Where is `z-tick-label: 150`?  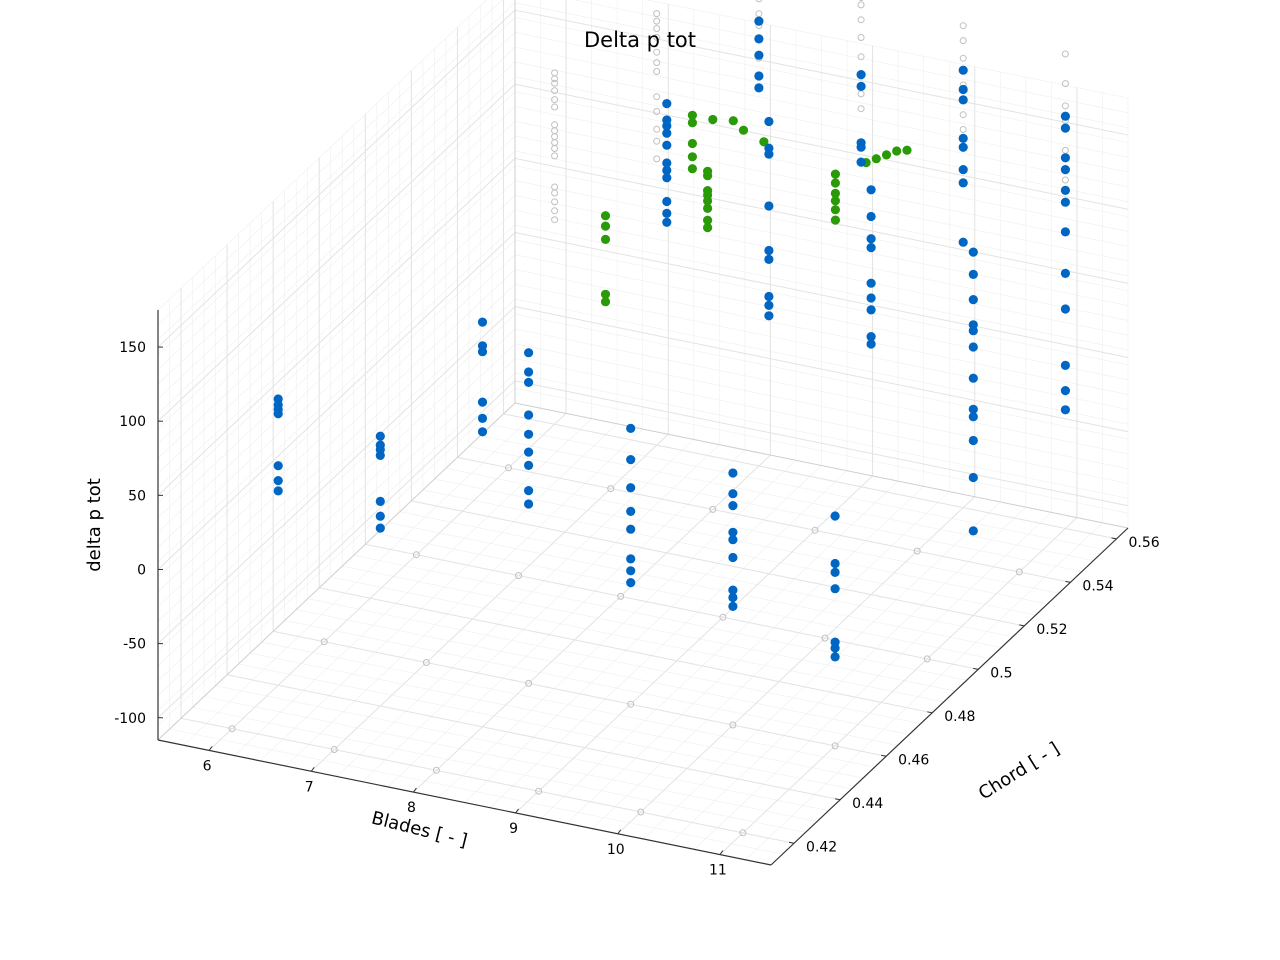 z-tick-label: 150 is located at coordinates (132, 348).